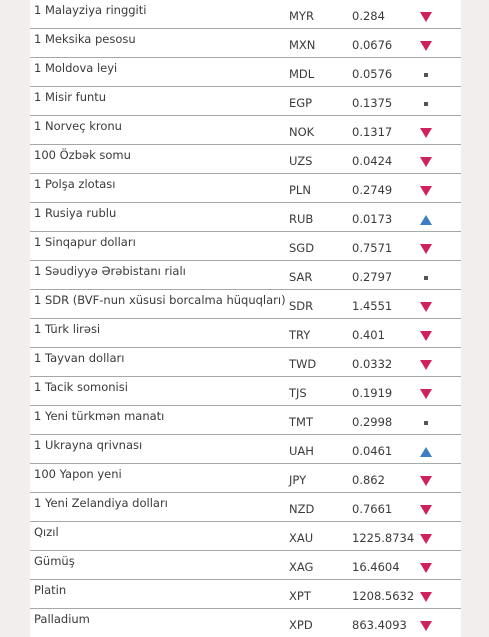 This screenshot has height=637, width=489. Describe the element at coordinates (301, 538) in the screenshot. I see `currency-code: XAU` at that location.